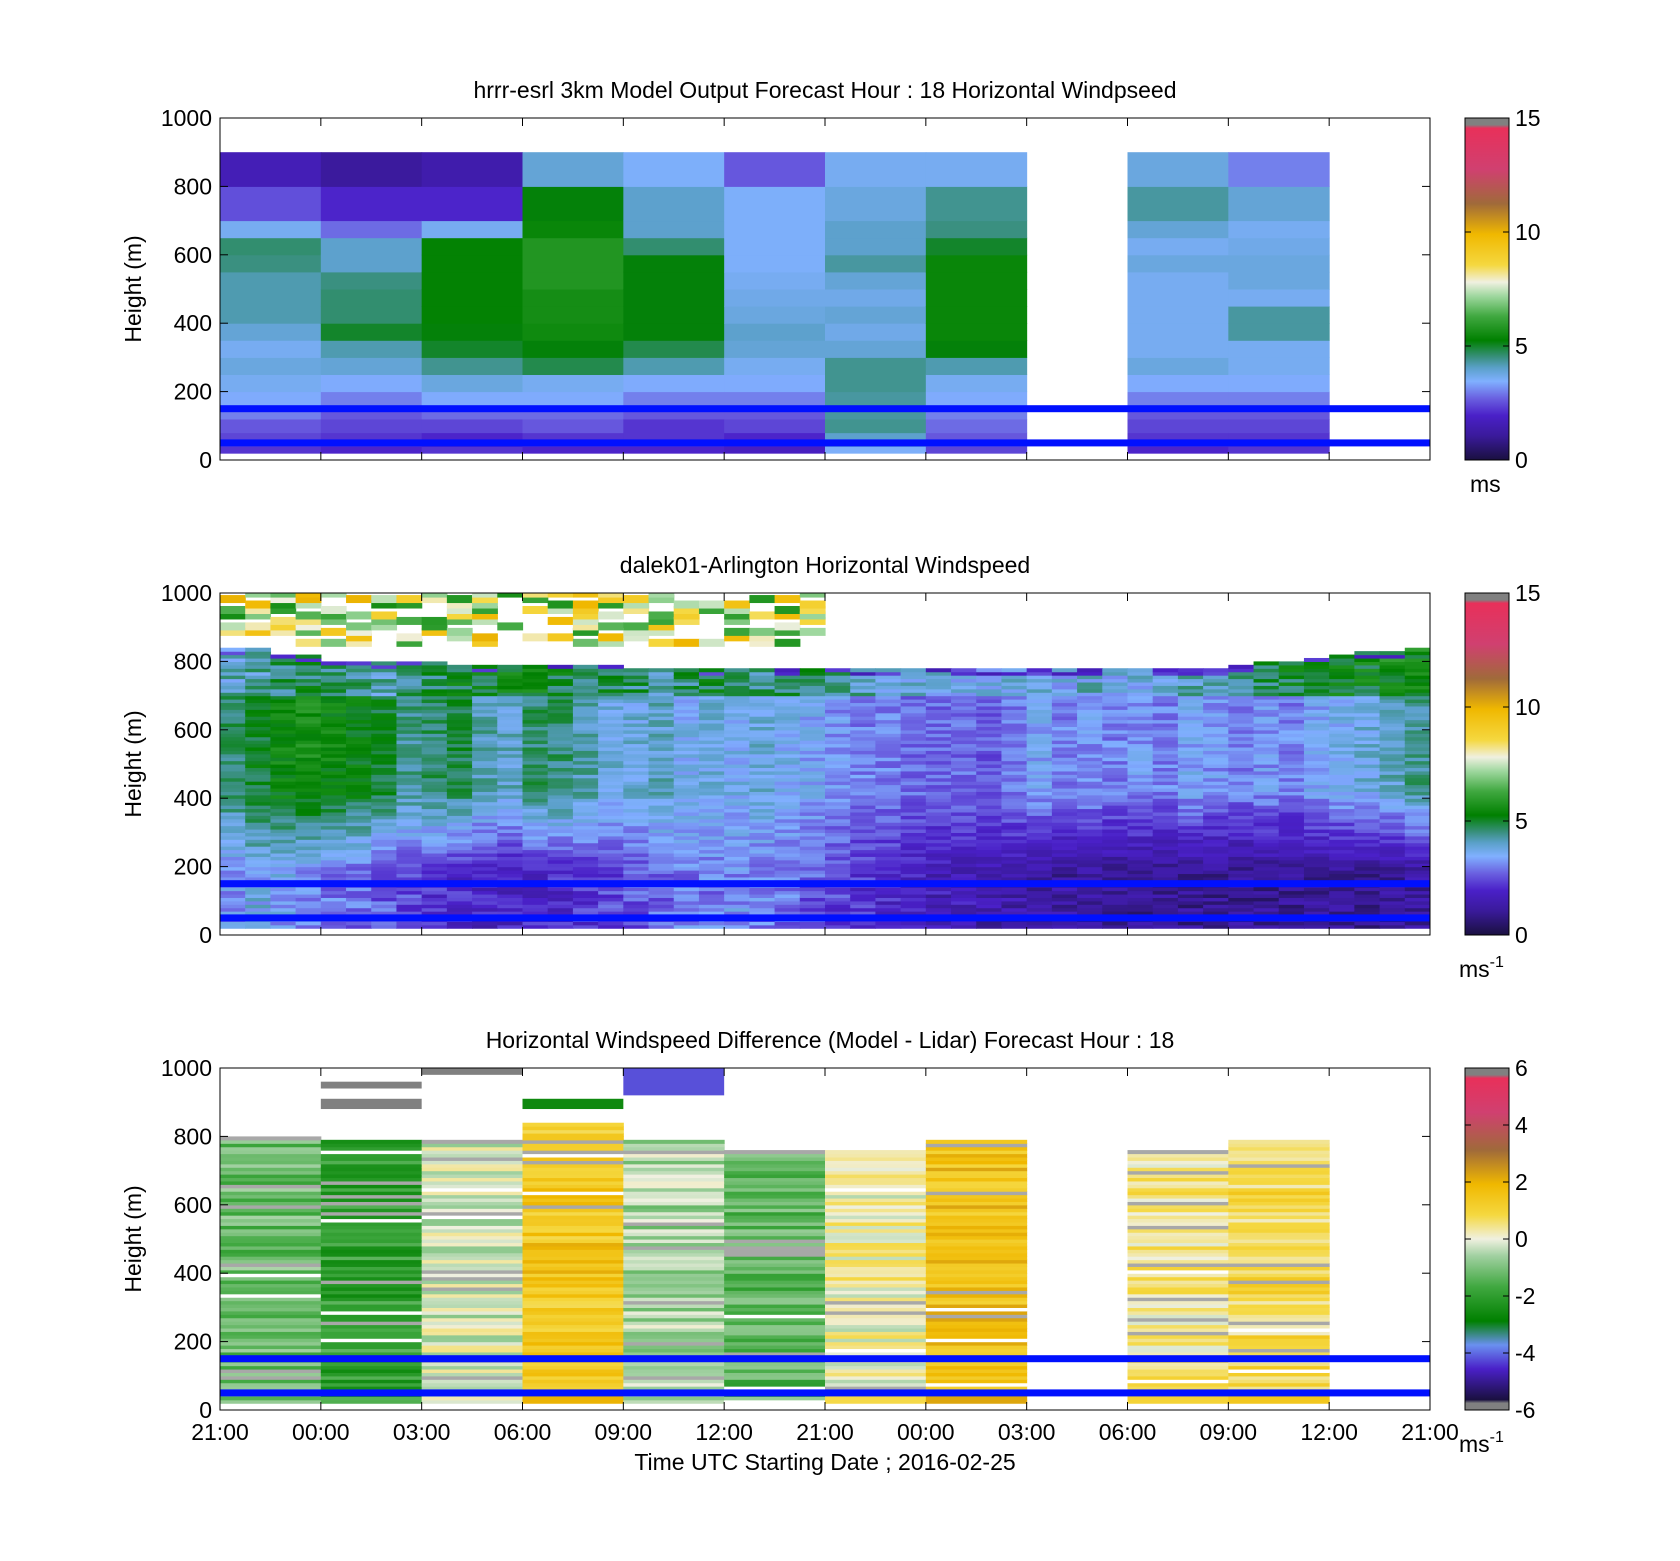 The image size is (1680, 1561). Describe the element at coordinates (825, 565) in the screenshot. I see `chart-title: dalek01-Arlington Horizontal Windspeed` at that location.